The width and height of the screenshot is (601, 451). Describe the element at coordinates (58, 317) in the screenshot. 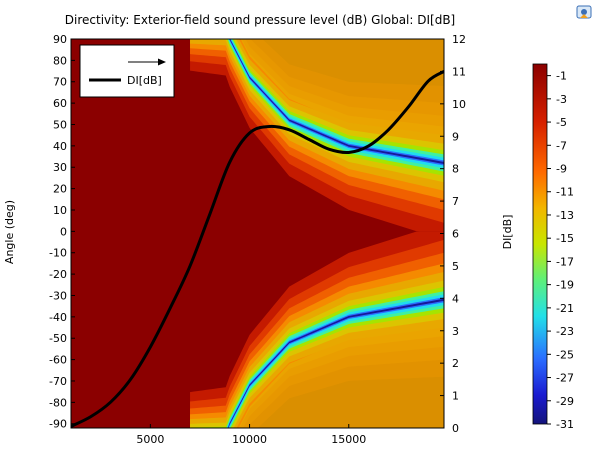

I see `y-tick-label: -40` at that location.